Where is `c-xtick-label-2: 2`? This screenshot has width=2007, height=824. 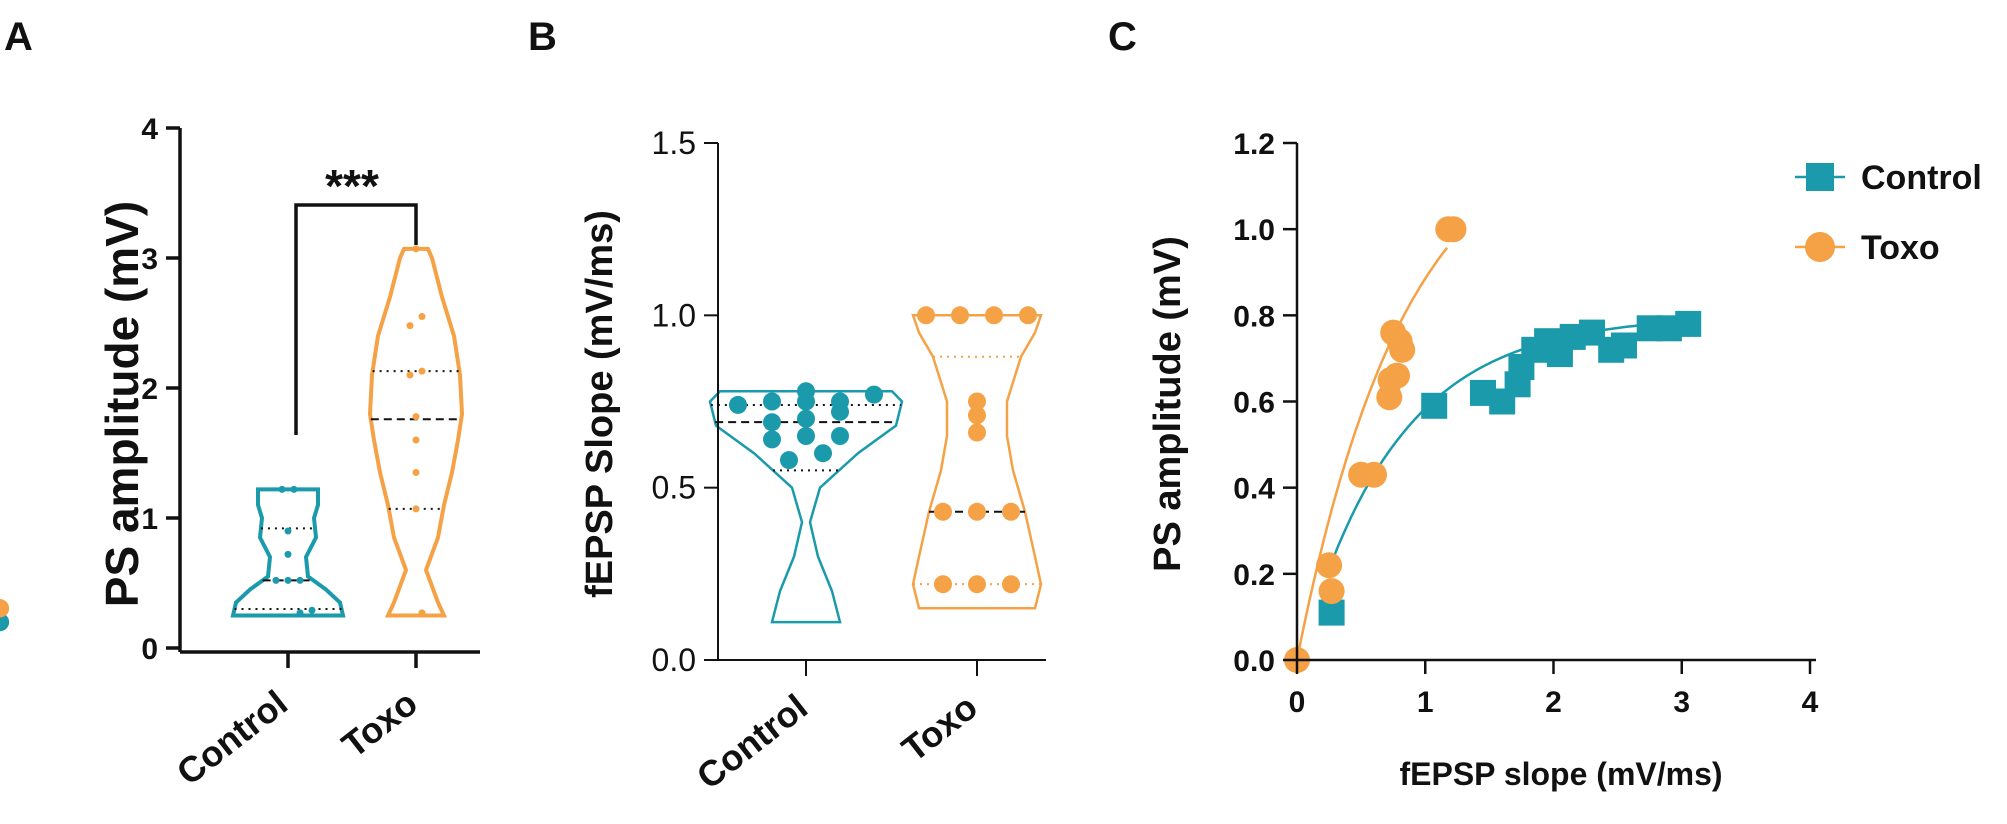 c-xtick-label-2: 2 is located at coordinates (1553, 702).